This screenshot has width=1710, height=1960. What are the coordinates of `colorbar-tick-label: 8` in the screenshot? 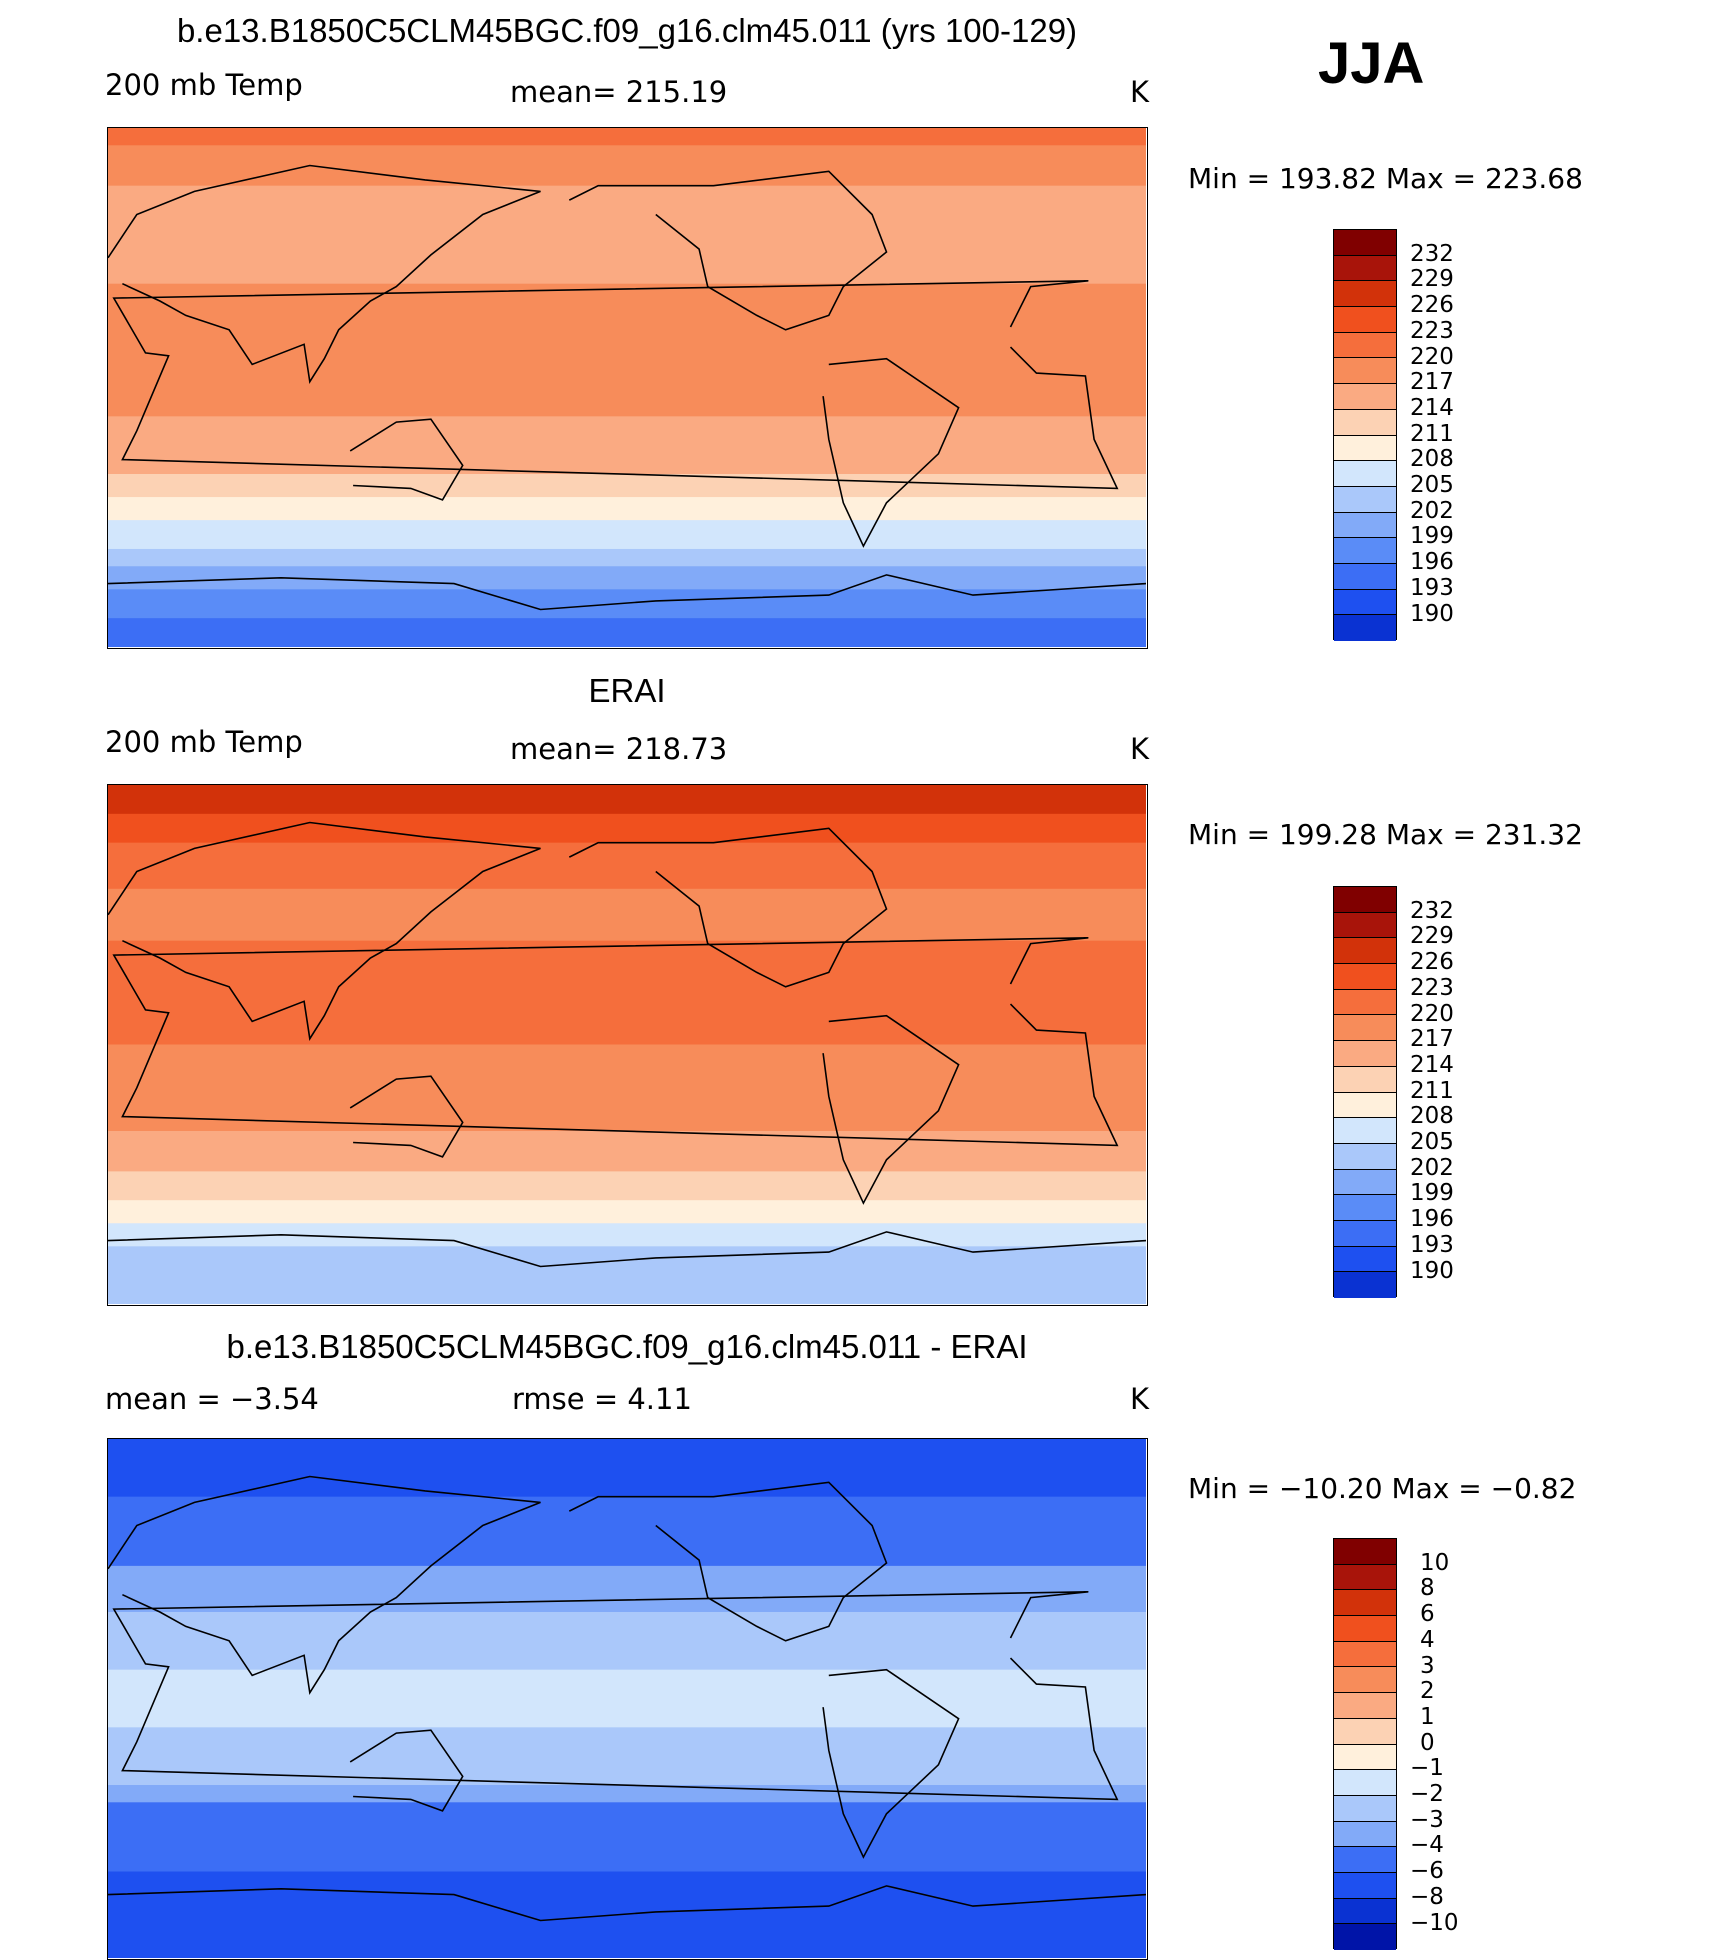 It's located at (1427, 1588).